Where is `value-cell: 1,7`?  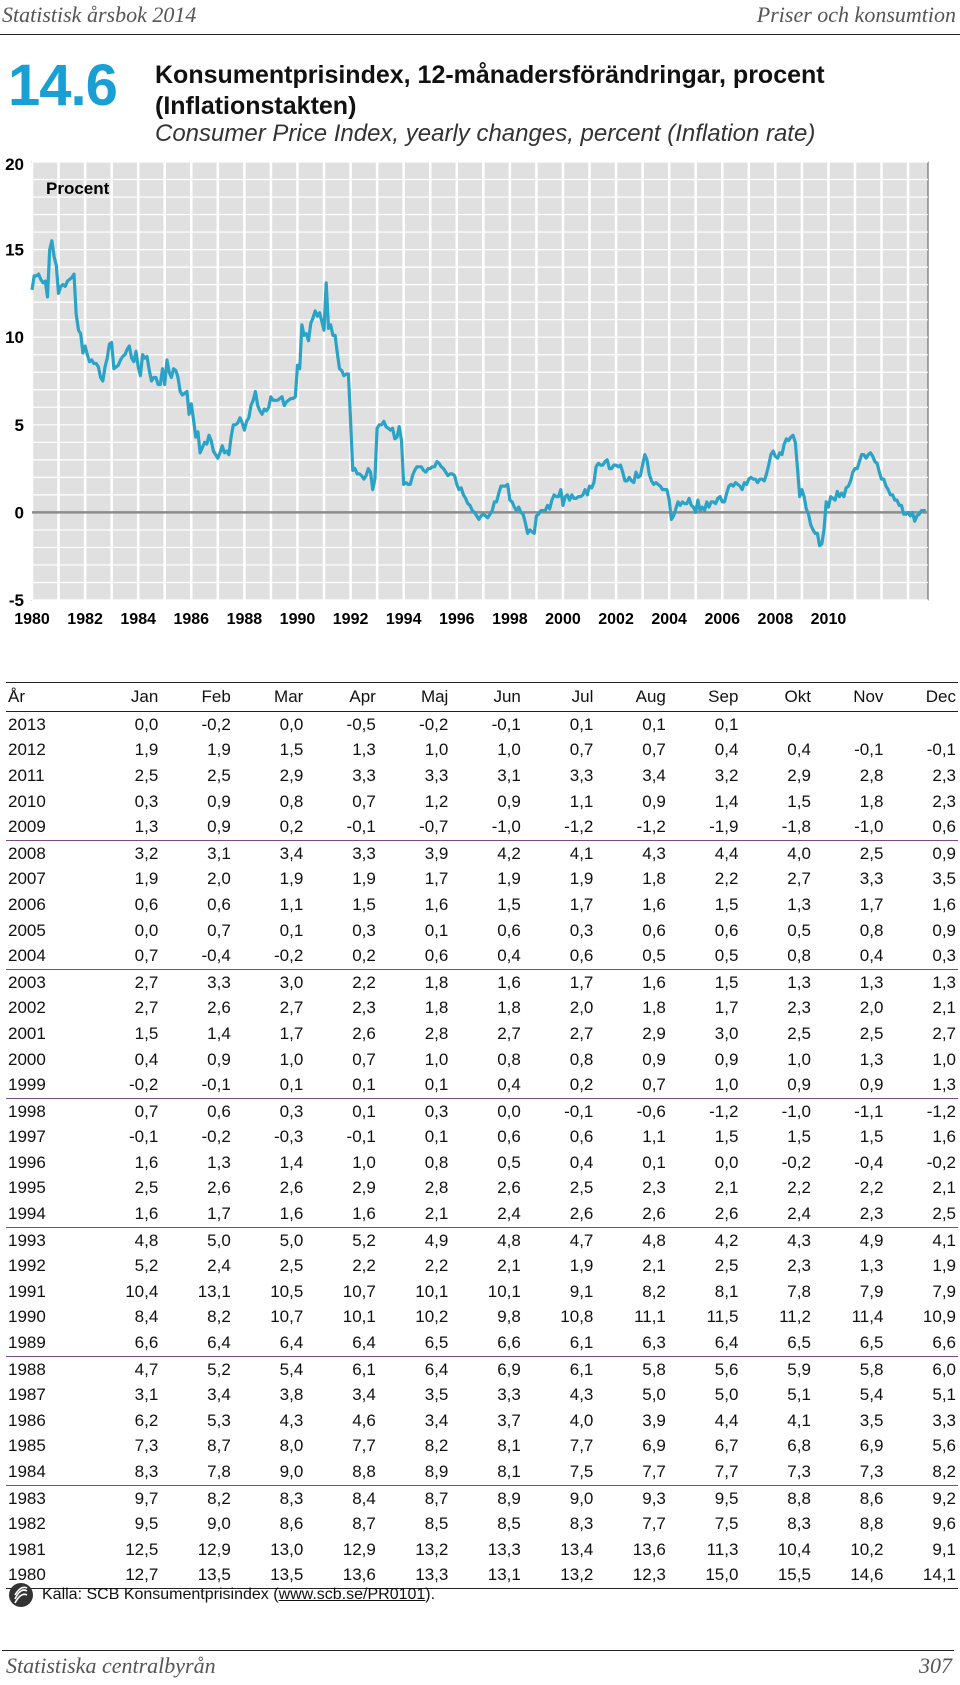 value-cell: 1,7 is located at coordinates (436, 879).